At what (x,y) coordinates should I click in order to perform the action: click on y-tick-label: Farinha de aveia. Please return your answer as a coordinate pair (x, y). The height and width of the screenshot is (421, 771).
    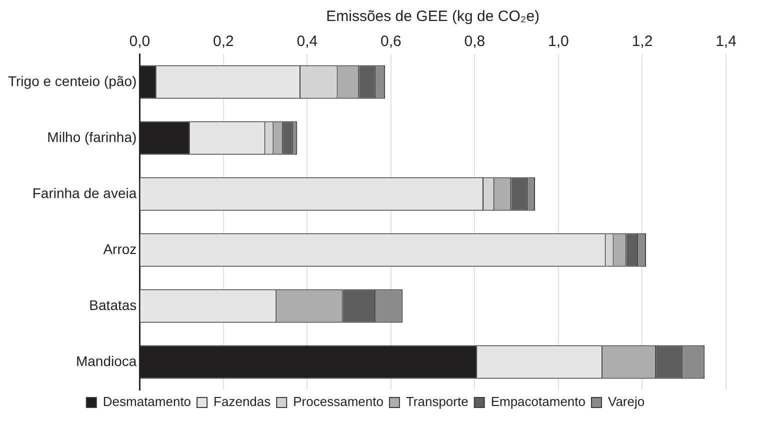
    Looking at the image, I should click on (84, 192).